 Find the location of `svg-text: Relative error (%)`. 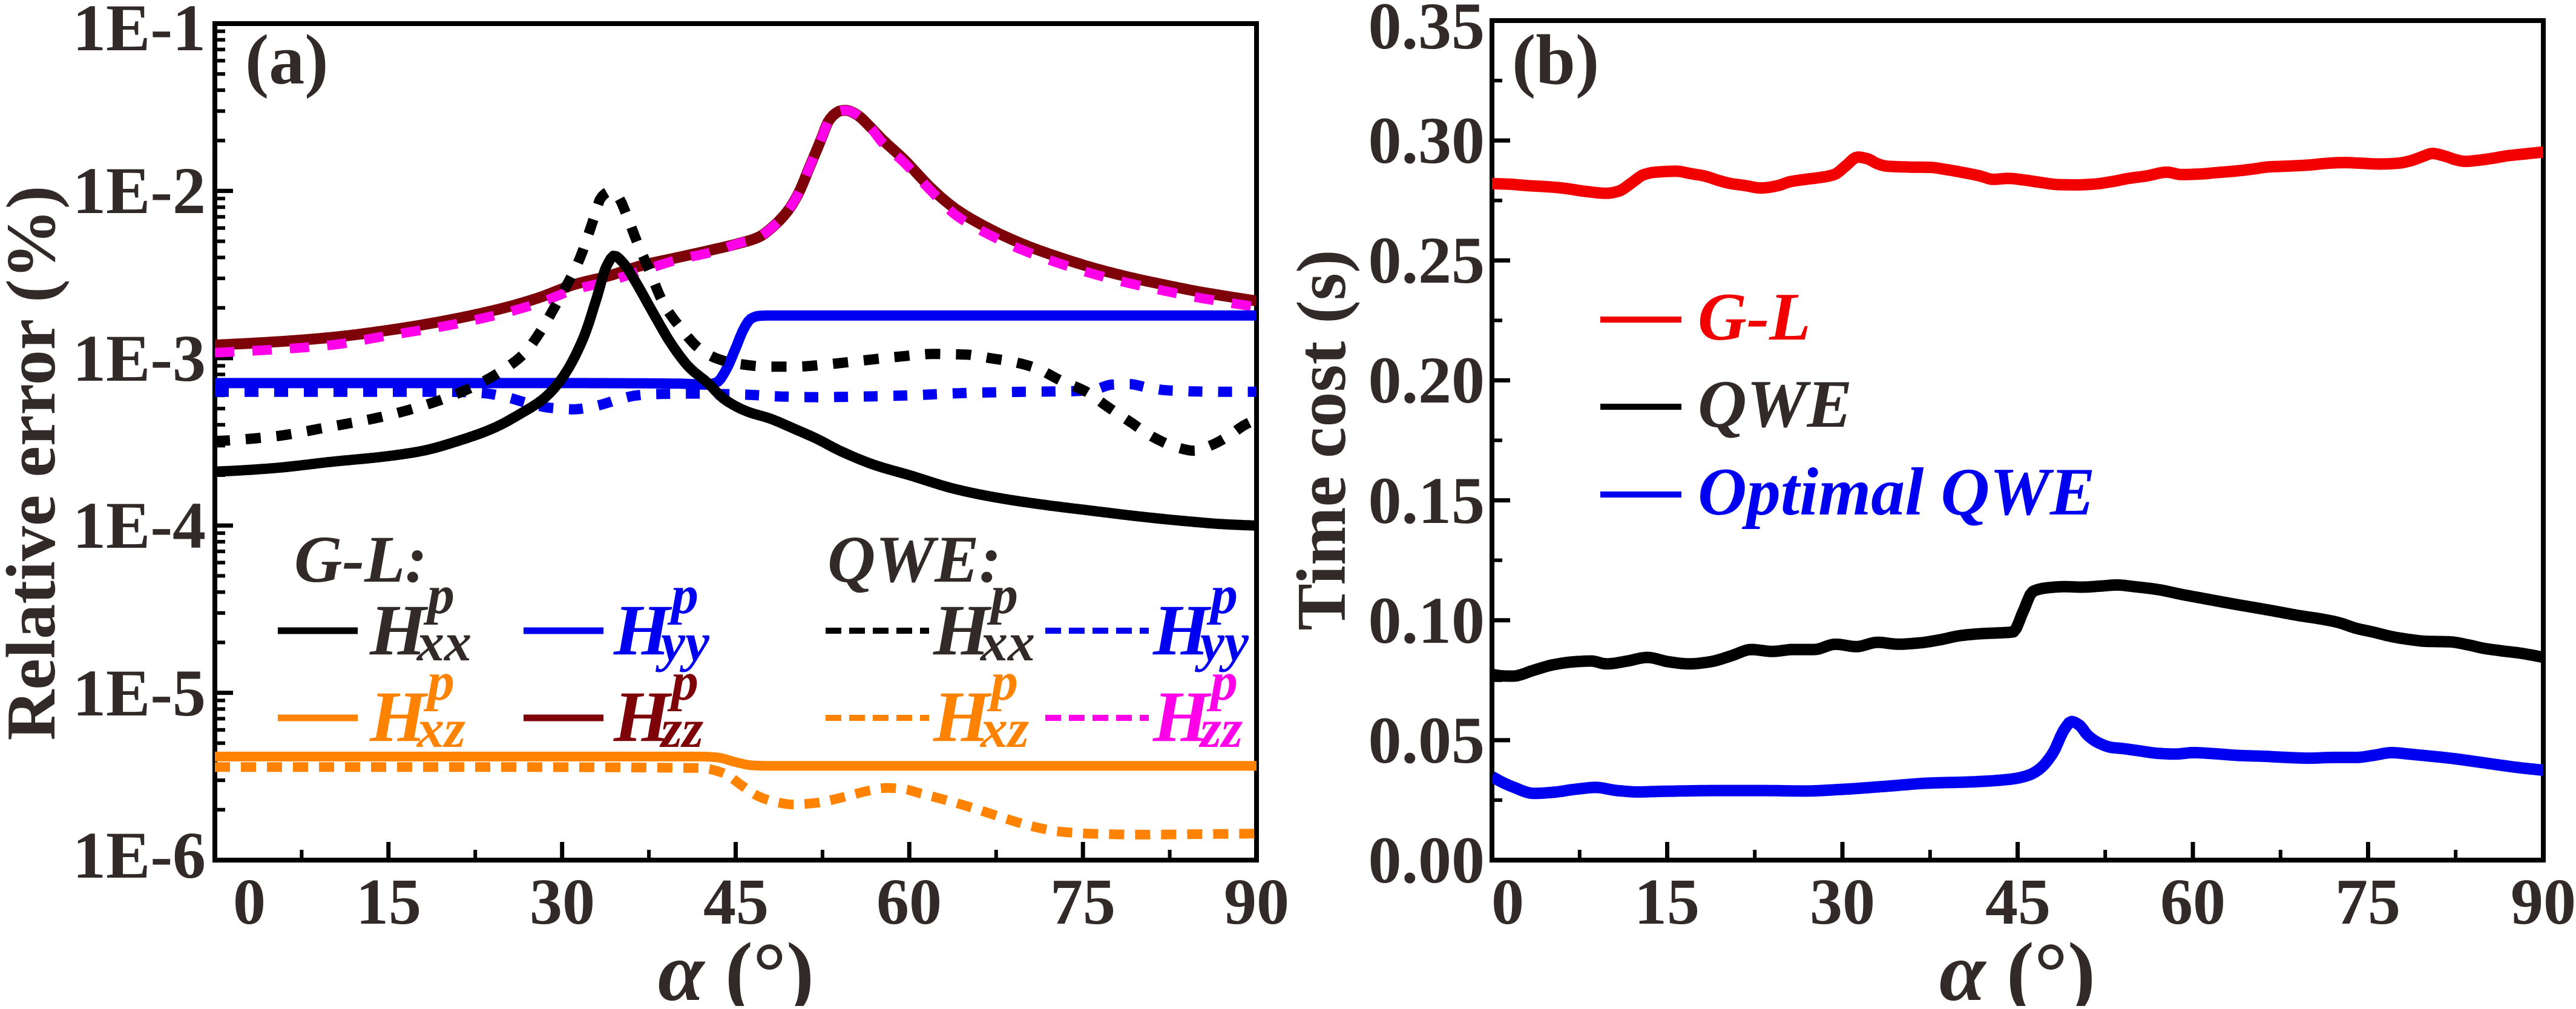

svg-text: Relative error (%) is located at coordinates (35, 463).